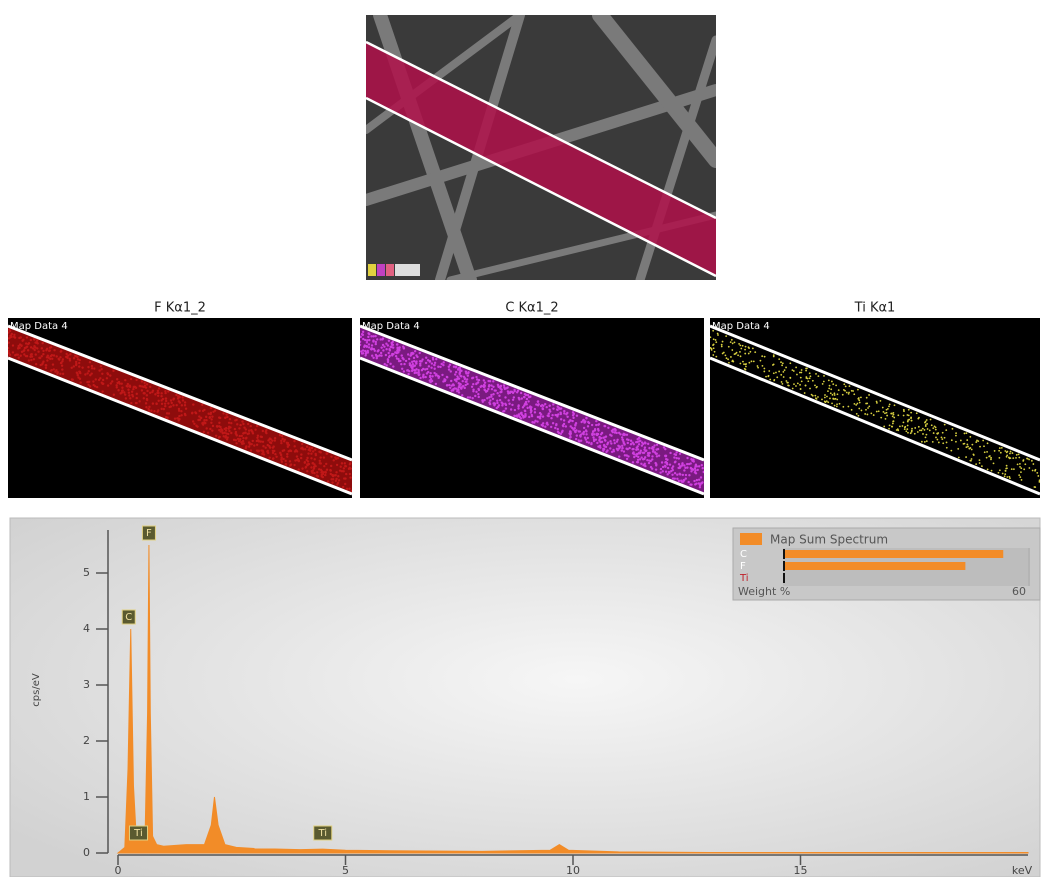  What do you see at coordinates (541, 147) in the screenshot?
I see `sem-image` at bounding box center [541, 147].